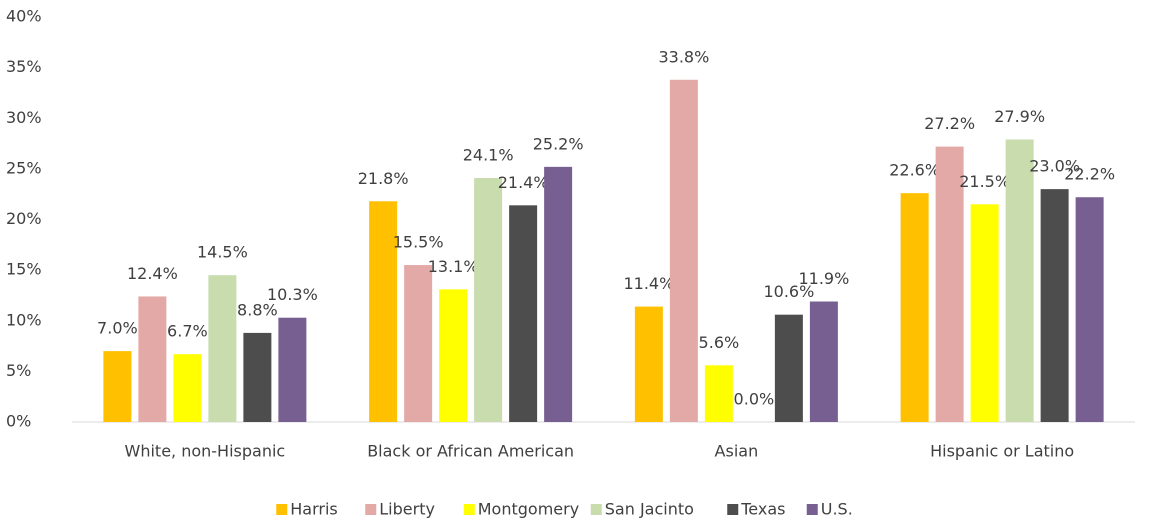  What do you see at coordinates (24, 66) in the screenshot?
I see `y-tick-label: 35%` at bounding box center [24, 66].